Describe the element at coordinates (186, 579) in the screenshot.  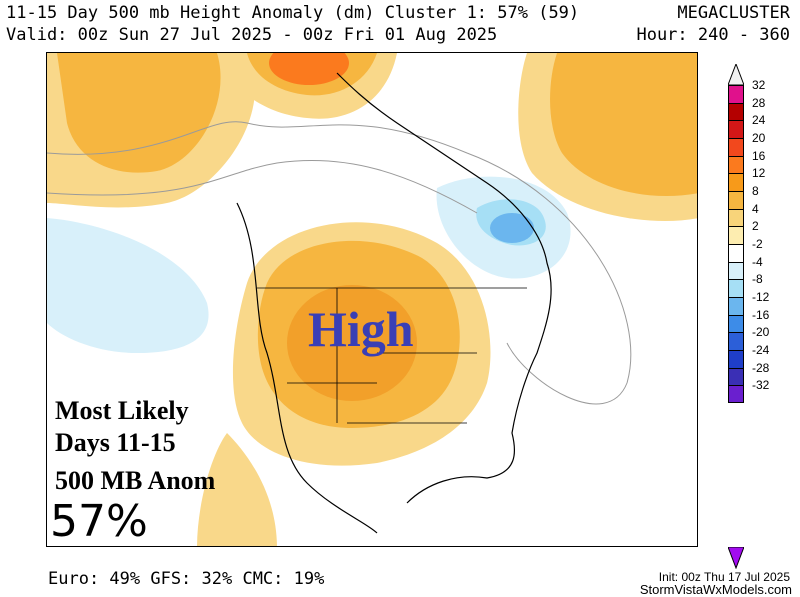
I see `model-weights: Euro: 49% GFS: 32% CMC: 19%` at that location.